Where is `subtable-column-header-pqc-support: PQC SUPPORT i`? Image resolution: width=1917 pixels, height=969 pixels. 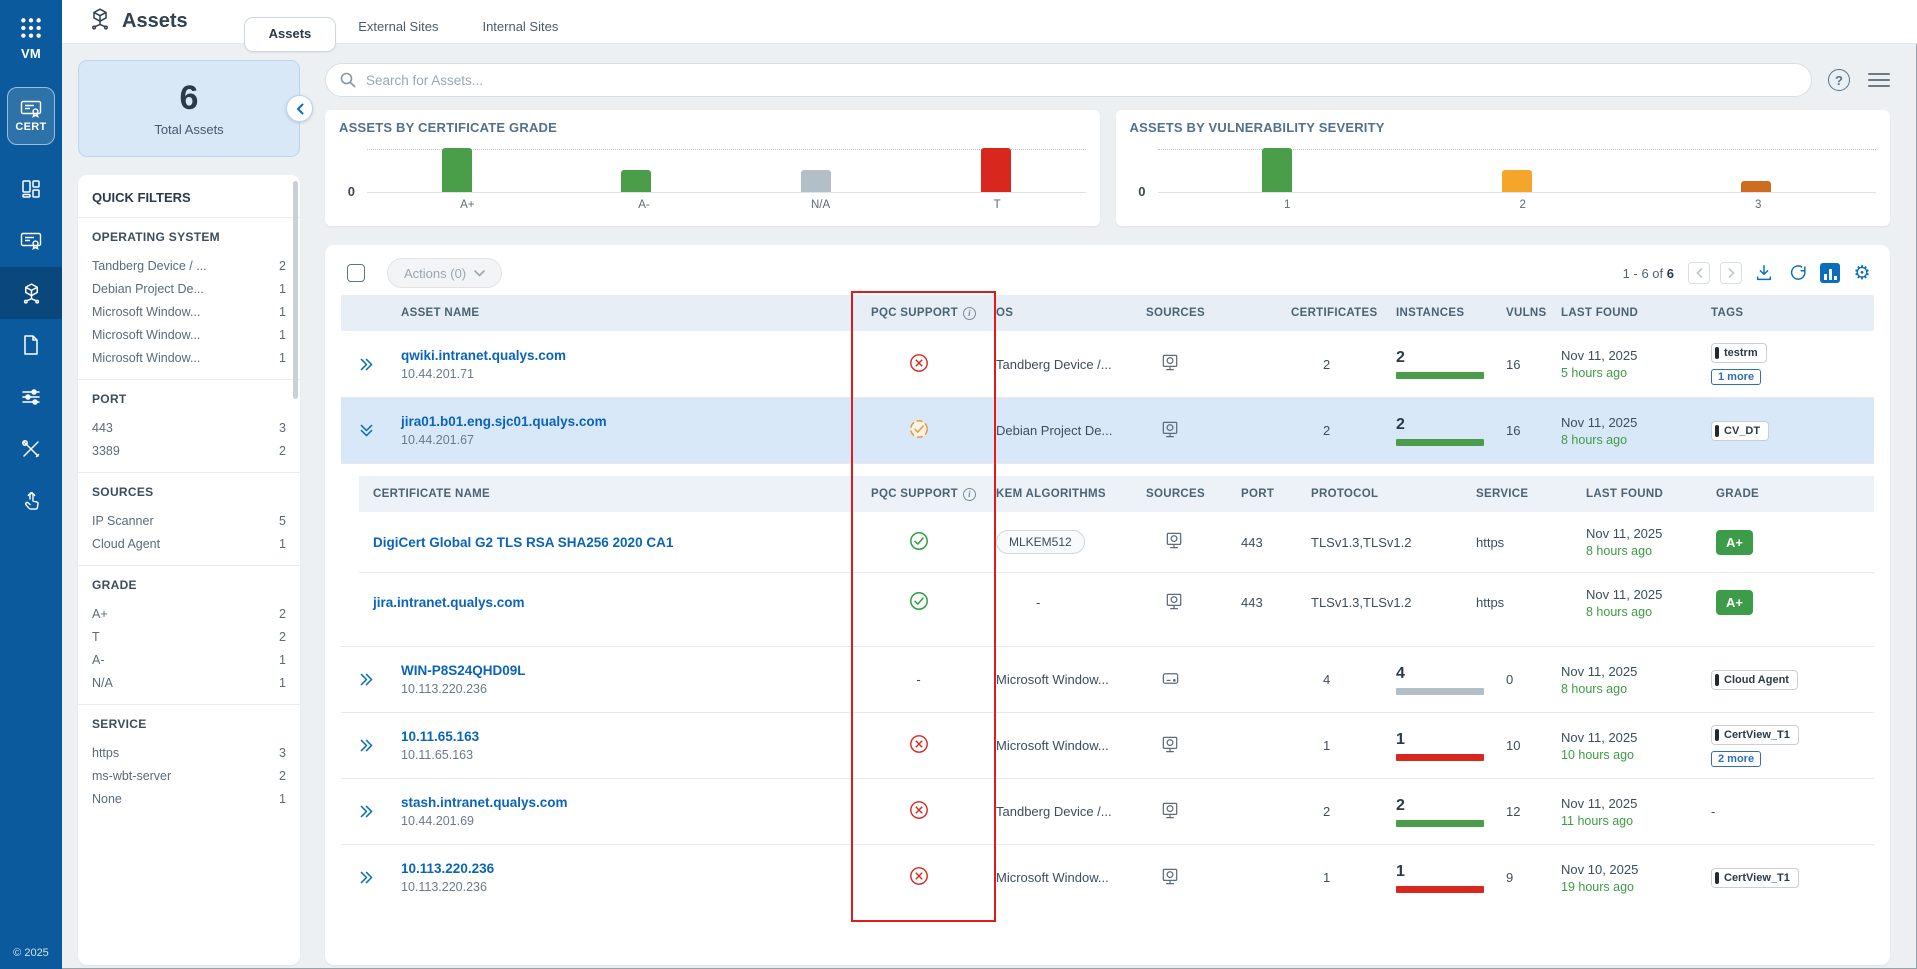
subtable-column-header-pqc-support: PQC SUPPORT i is located at coordinates (923, 494).